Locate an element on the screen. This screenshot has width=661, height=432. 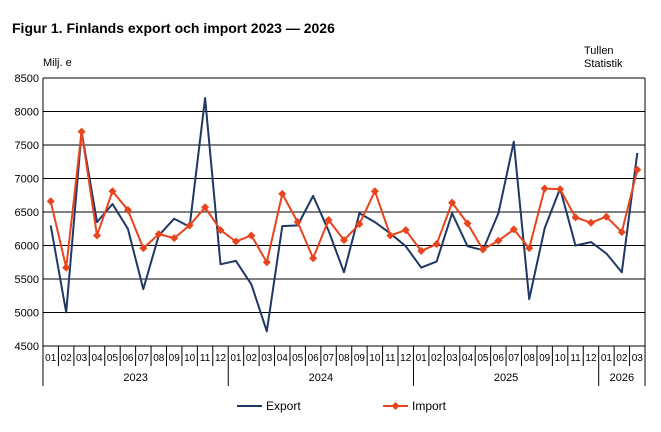
source-line-2: Statistik is located at coordinates (603, 64).